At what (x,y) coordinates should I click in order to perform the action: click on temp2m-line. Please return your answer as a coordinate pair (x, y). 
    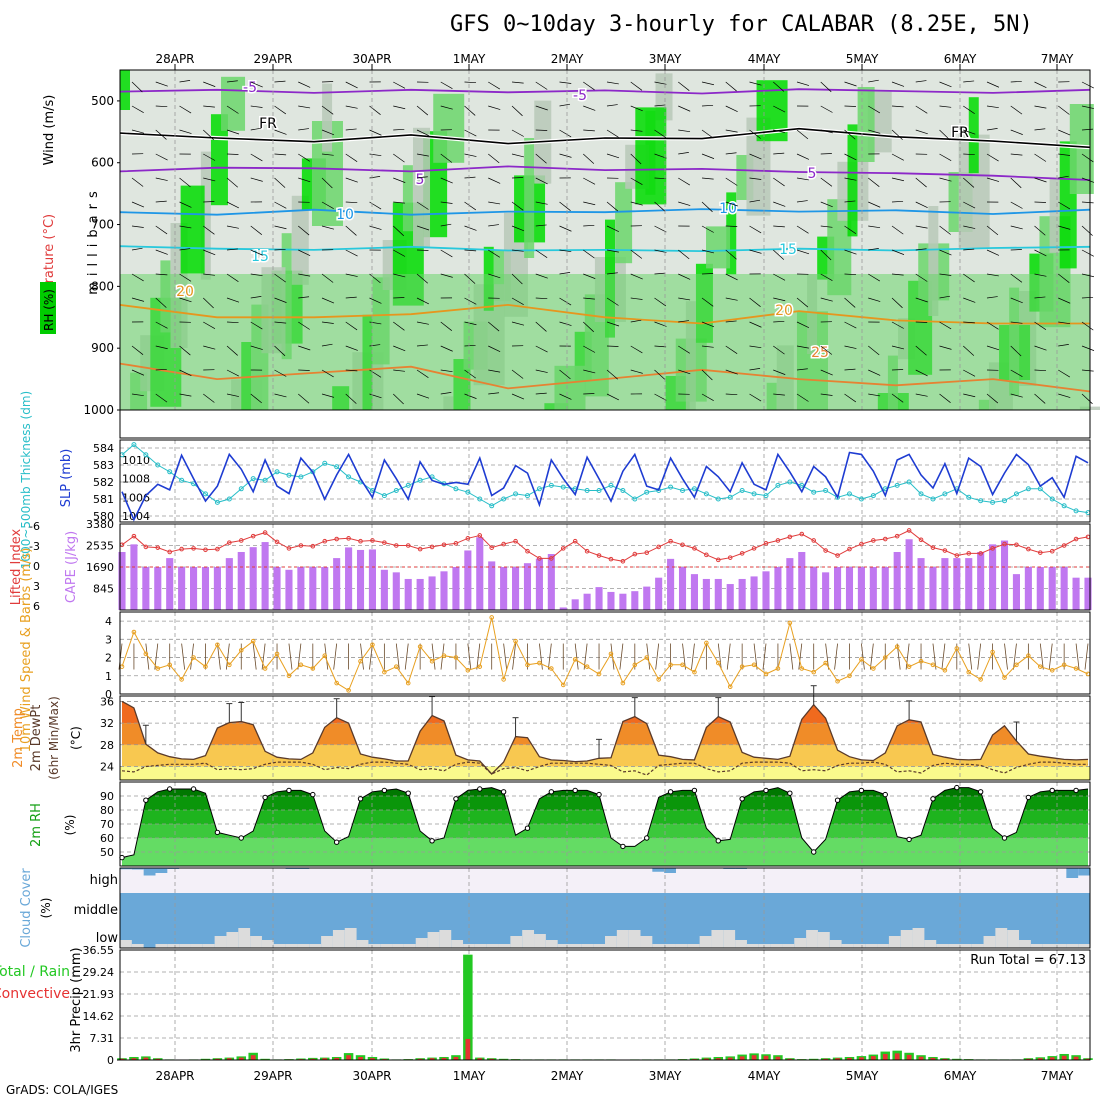
    Looking at the image, I should click on (605, 737).